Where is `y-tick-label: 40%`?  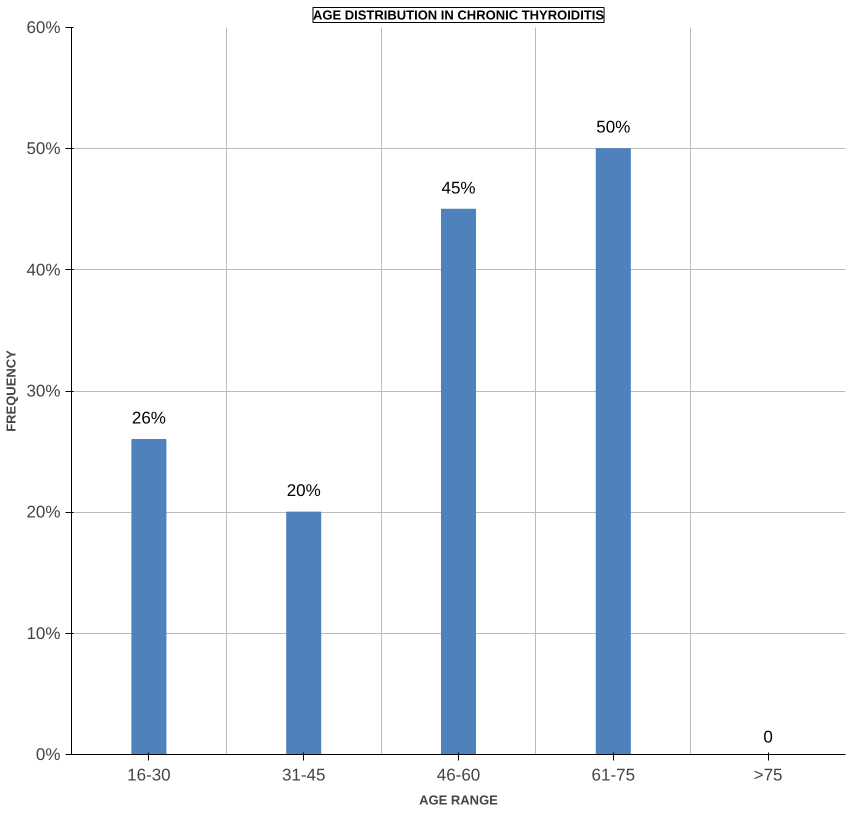
y-tick-label: 40% is located at coordinates (43, 270).